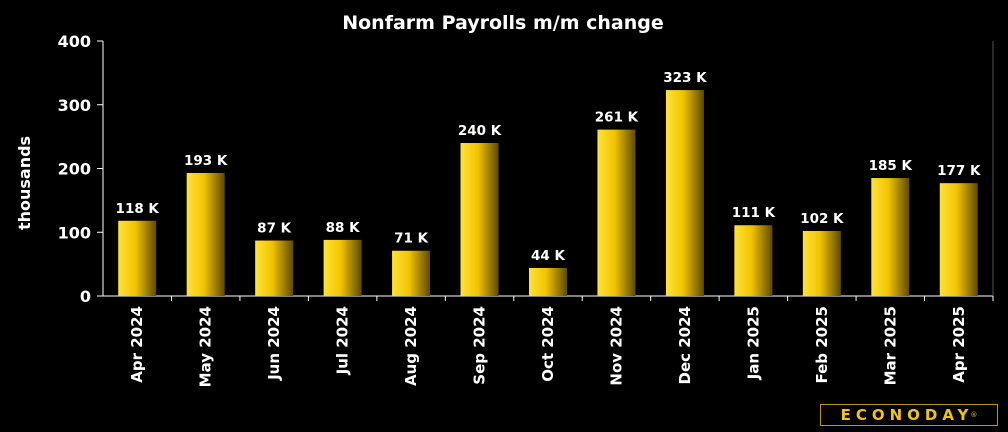 Image resolution: width=1008 pixels, height=432 pixels. I want to click on econoday-logo: ECONODAY ®, so click(909, 415).